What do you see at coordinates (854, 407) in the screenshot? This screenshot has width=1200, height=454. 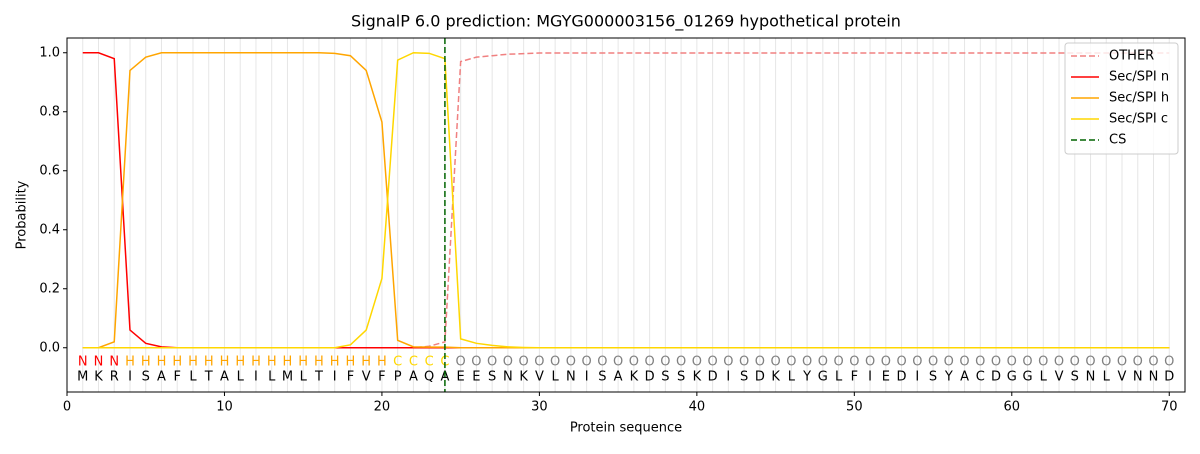 I see `x-tick-label: 50` at bounding box center [854, 407].